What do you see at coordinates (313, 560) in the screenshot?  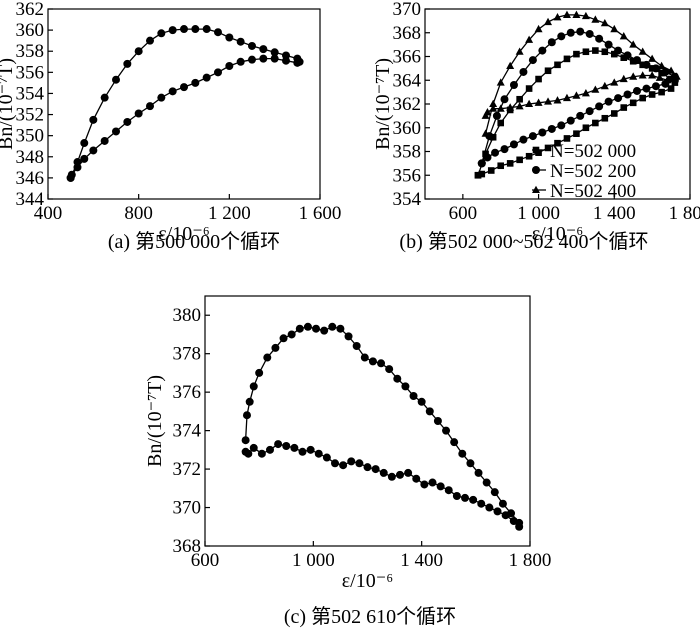 I see `x-tick-label: 1 000` at bounding box center [313, 560].